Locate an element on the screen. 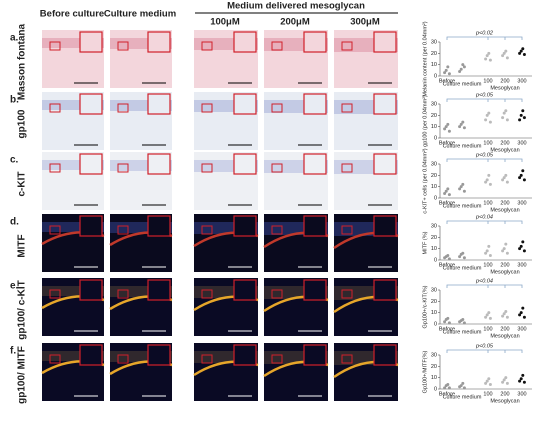  row-label: gp100 is located at coordinates (22, 123).